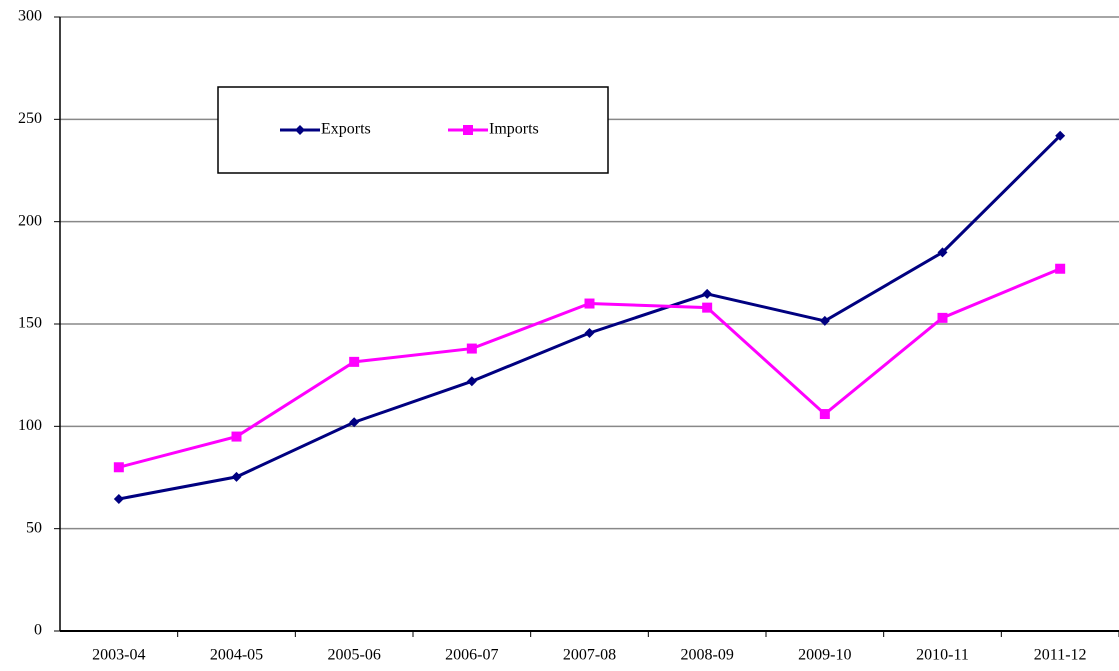  What do you see at coordinates (354, 655) in the screenshot?
I see `x-tick-label: 2005-06` at bounding box center [354, 655].